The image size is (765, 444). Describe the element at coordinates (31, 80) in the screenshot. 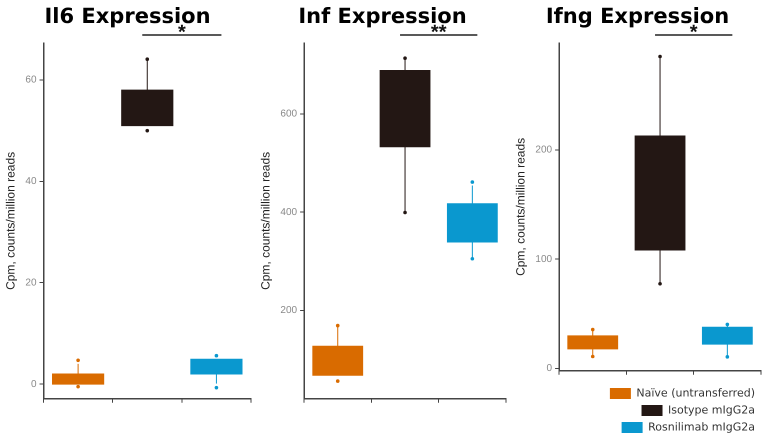

I see `y-tick-label: 60` at that location.